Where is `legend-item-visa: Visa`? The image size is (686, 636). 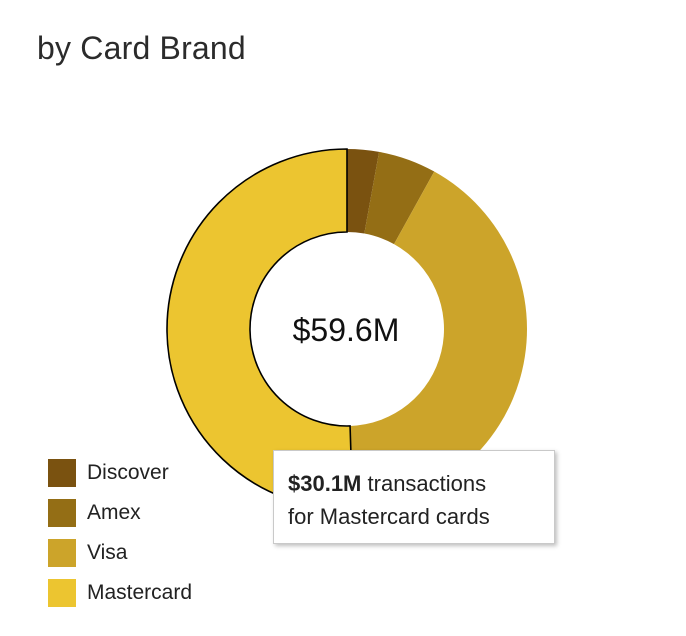
legend-item-visa: Visa is located at coordinates (120, 553).